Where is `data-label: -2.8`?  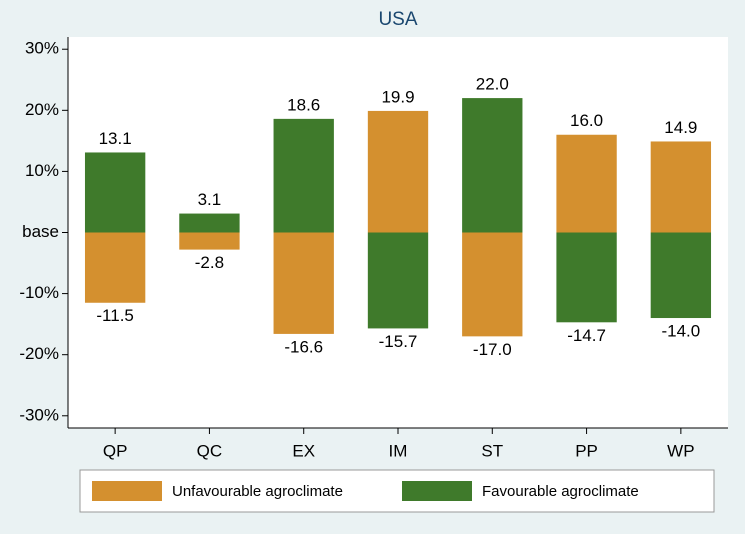 data-label: -2.8 is located at coordinates (209, 262).